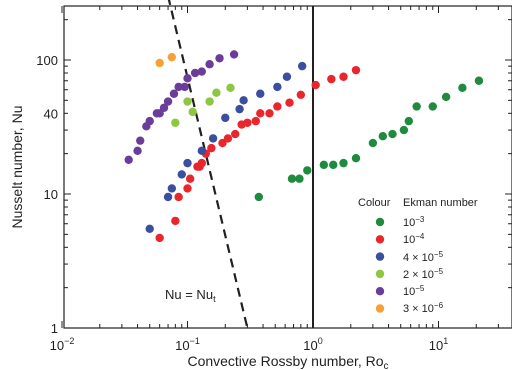  What do you see at coordinates (285, 361) in the screenshot?
I see `x-axis-label-main: Convective Rossby number, Ro` at bounding box center [285, 361].